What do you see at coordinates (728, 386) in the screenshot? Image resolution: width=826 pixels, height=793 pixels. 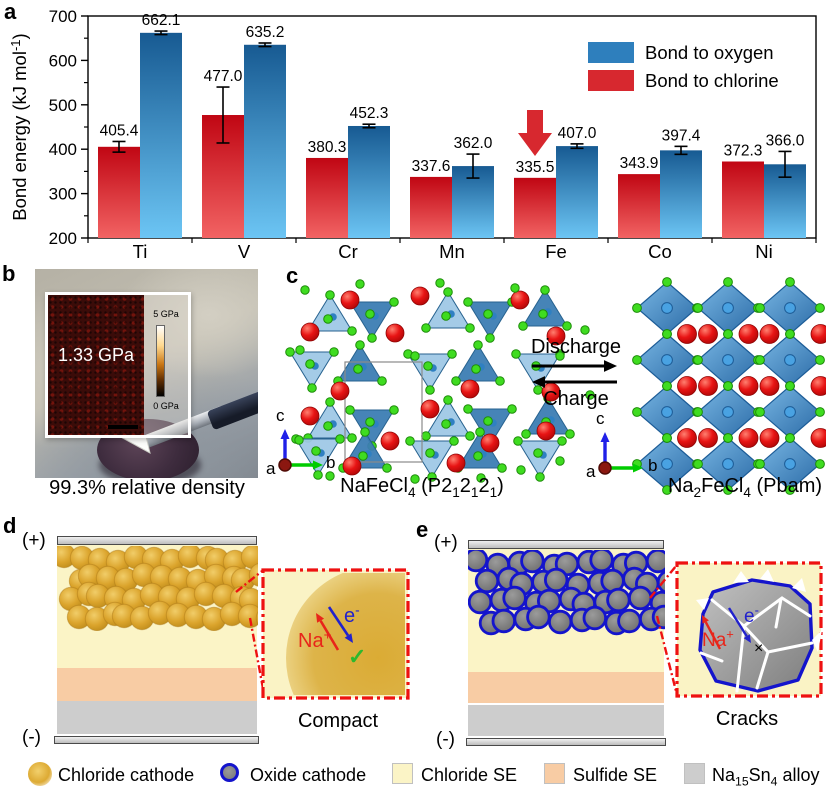 I see `na2fecl4-structure` at bounding box center [728, 386].